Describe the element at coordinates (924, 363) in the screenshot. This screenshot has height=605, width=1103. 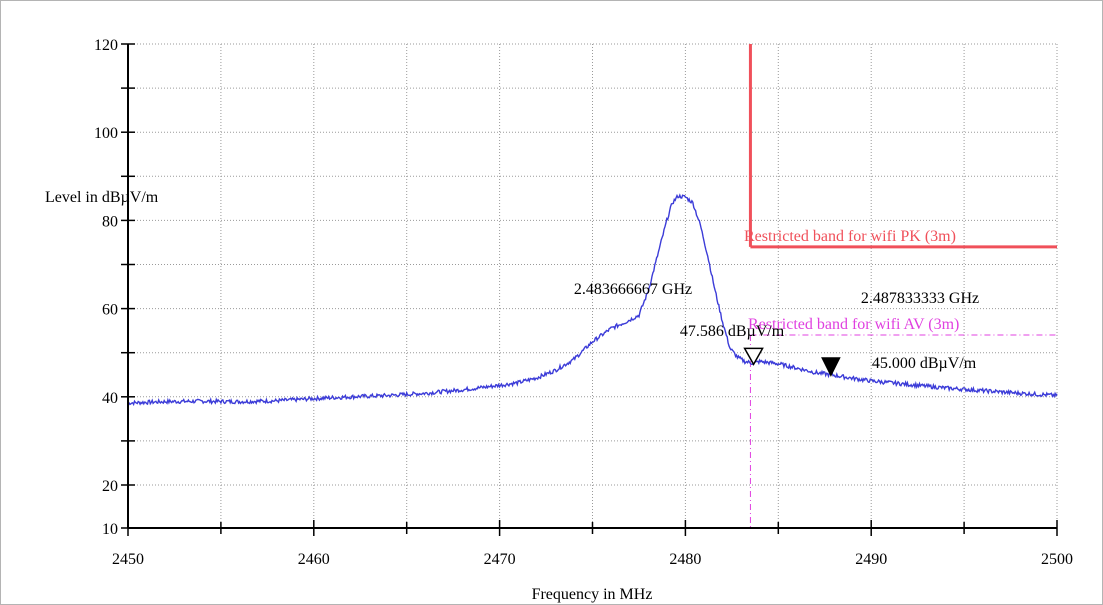
I see `marker-2-level-label: 45.000 dBµV/m` at that location.